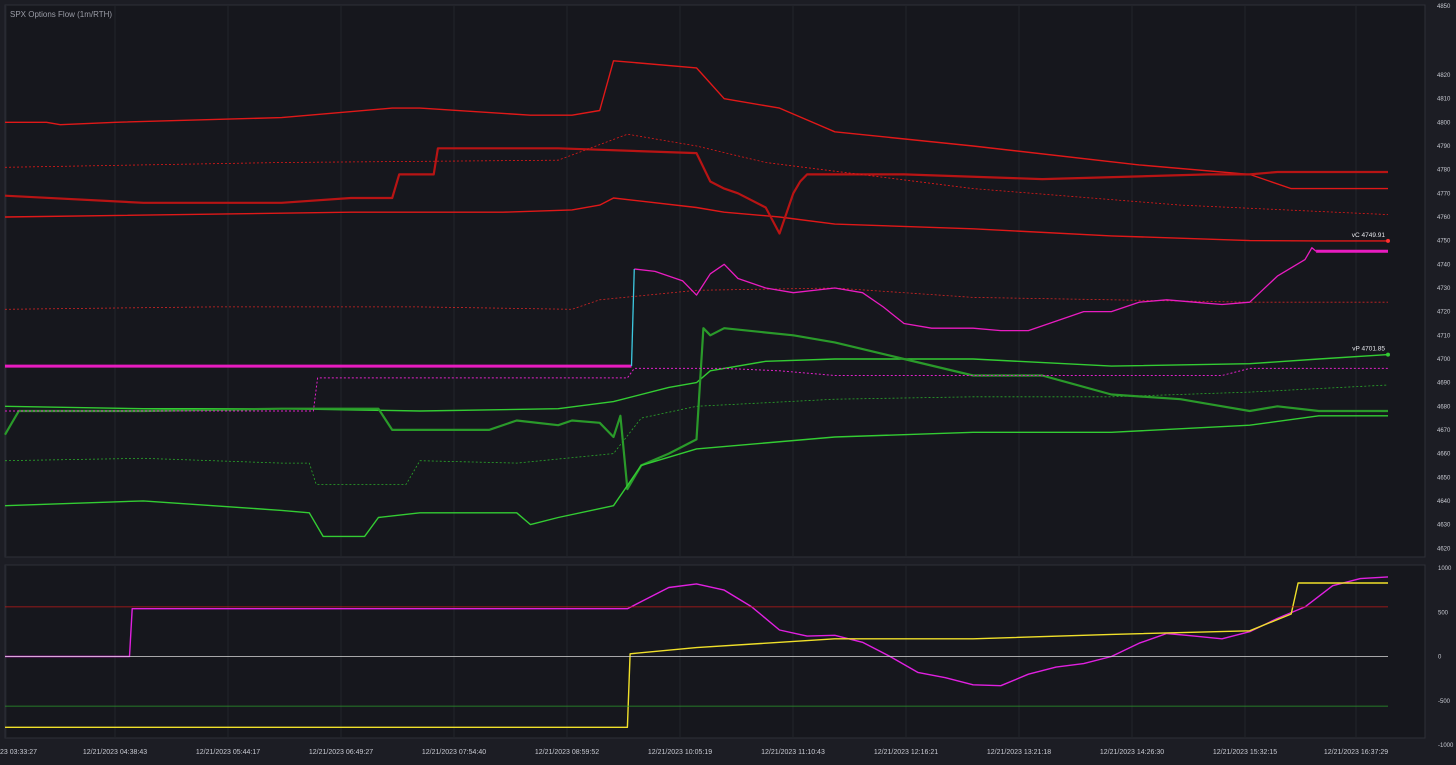 This screenshot has width=1456, height=765. I want to click on osc-ytick-1: 500, so click(1443, 613).